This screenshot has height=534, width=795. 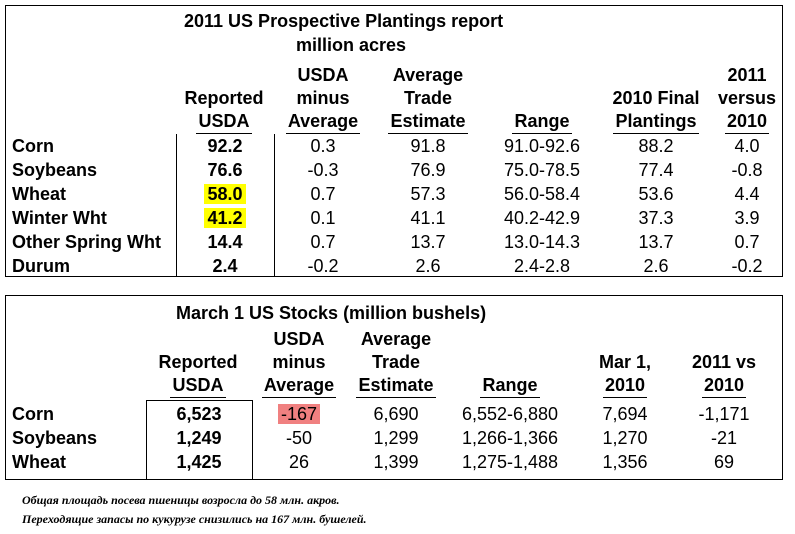 What do you see at coordinates (747, 194) in the screenshot?
I see `versus-value: 4.4` at bounding box center [747, 194].